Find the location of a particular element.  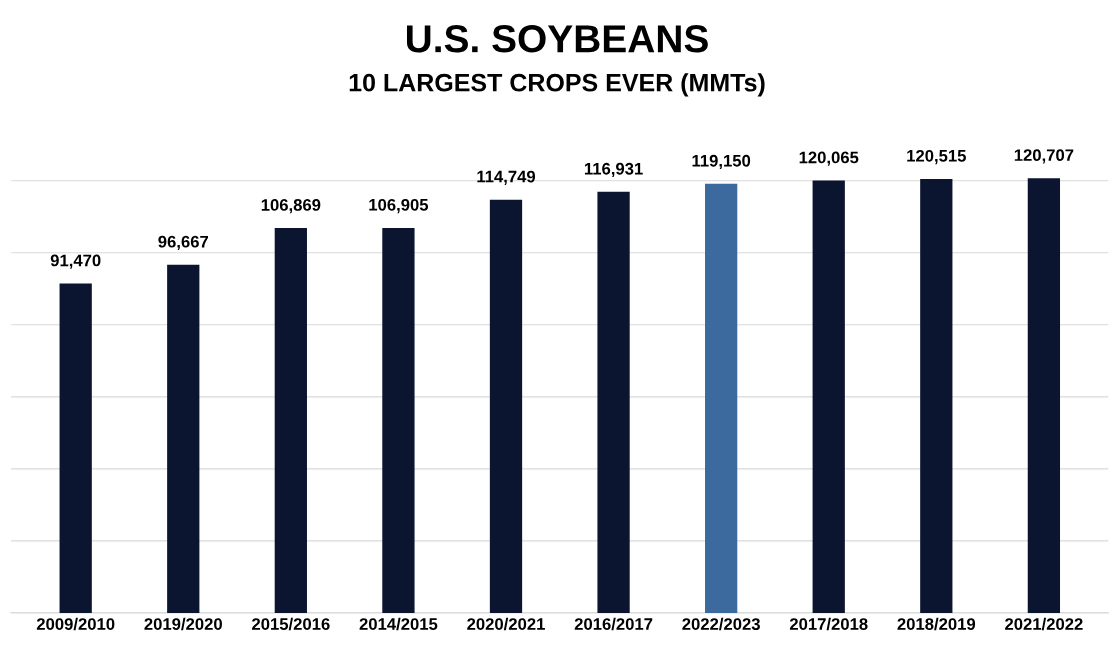

data-label: 120,065 is located at coordinates (829, 158).